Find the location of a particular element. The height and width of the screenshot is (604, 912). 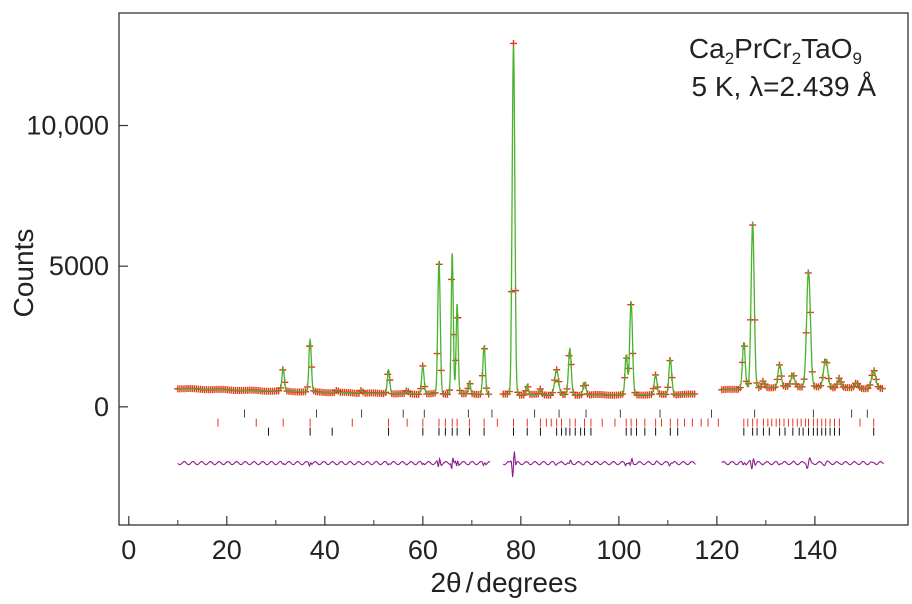

formula-part-3: TaO is located at coordinates (826, 48).